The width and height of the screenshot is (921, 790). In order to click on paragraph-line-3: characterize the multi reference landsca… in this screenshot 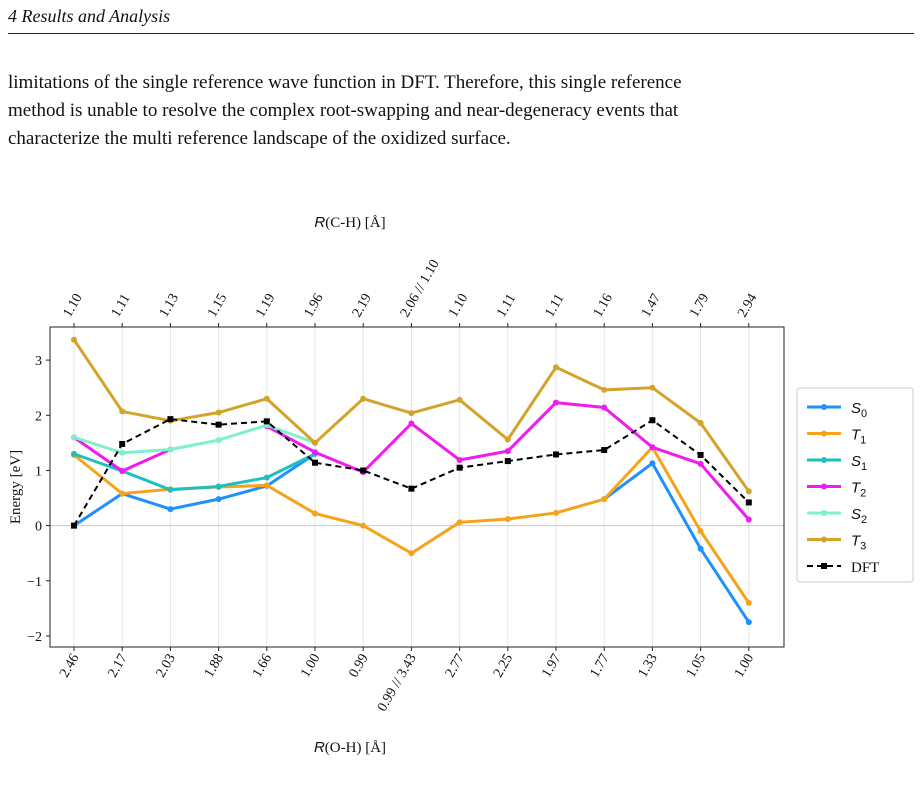, I will do `click(259, 138)`.